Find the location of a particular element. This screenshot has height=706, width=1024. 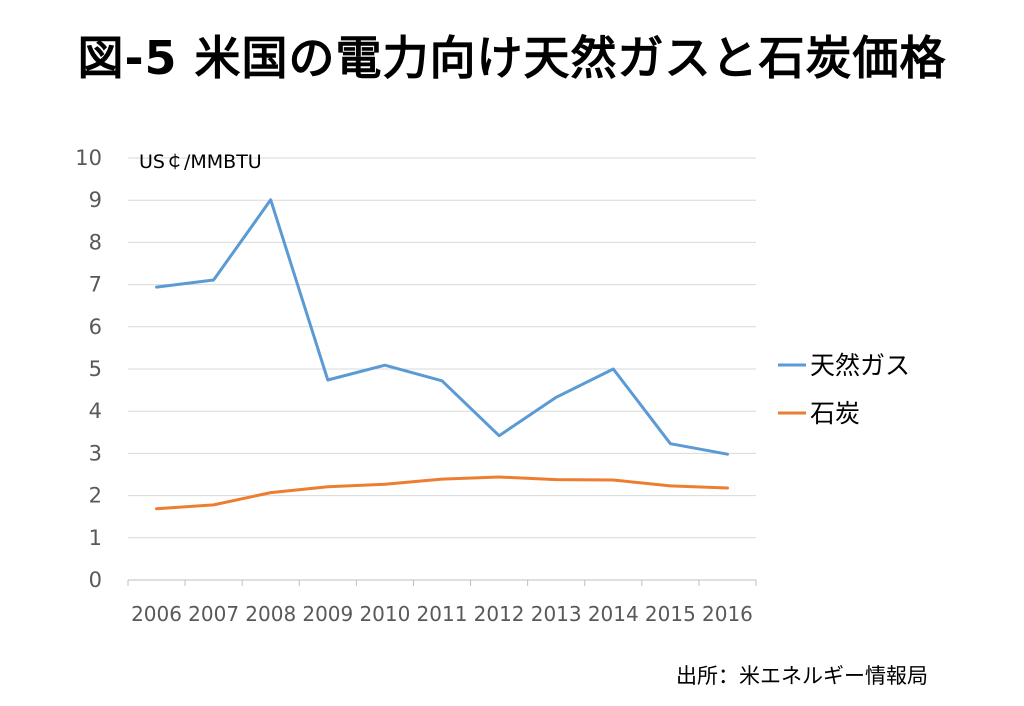

y-tick-label: 3 is located at coordinates (95, 453).